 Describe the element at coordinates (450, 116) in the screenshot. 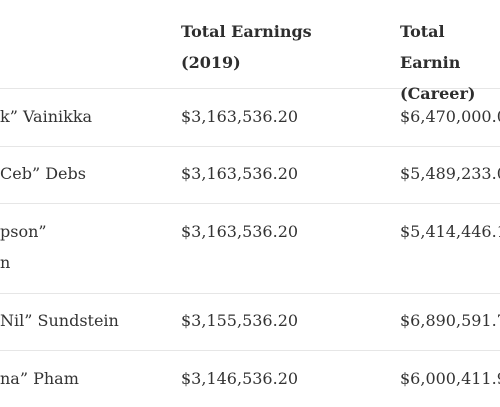

I see `earnings-career: $6,470,000.0` at that location.